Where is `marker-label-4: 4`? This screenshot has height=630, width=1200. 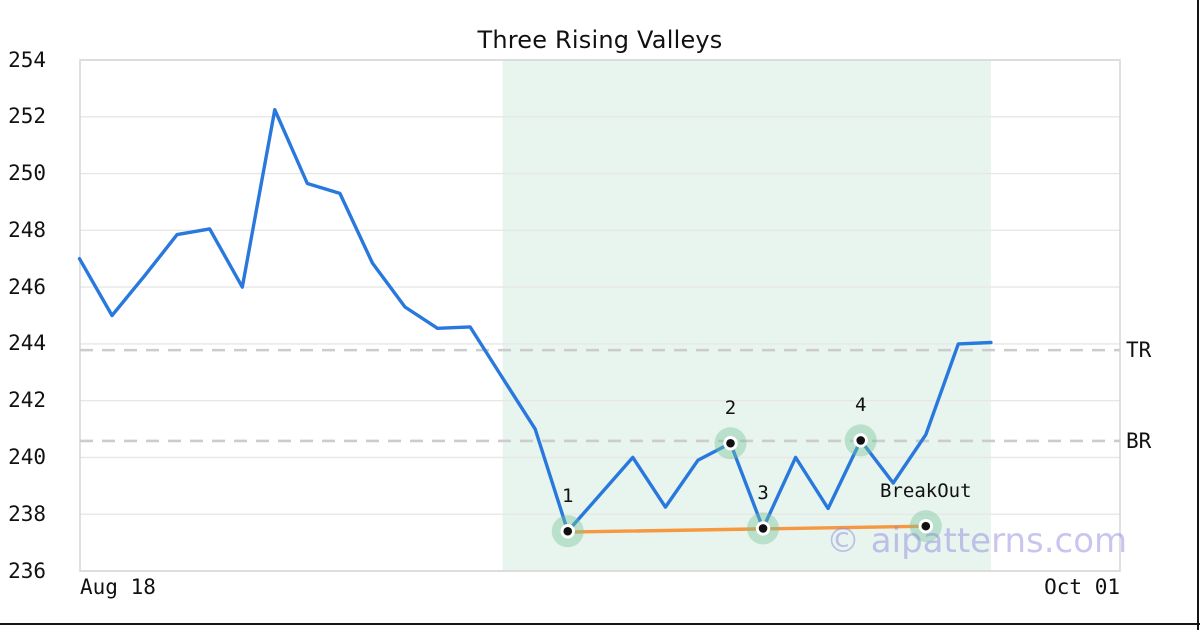
marker-label-4: 4 is located at coordinates (860, 405).